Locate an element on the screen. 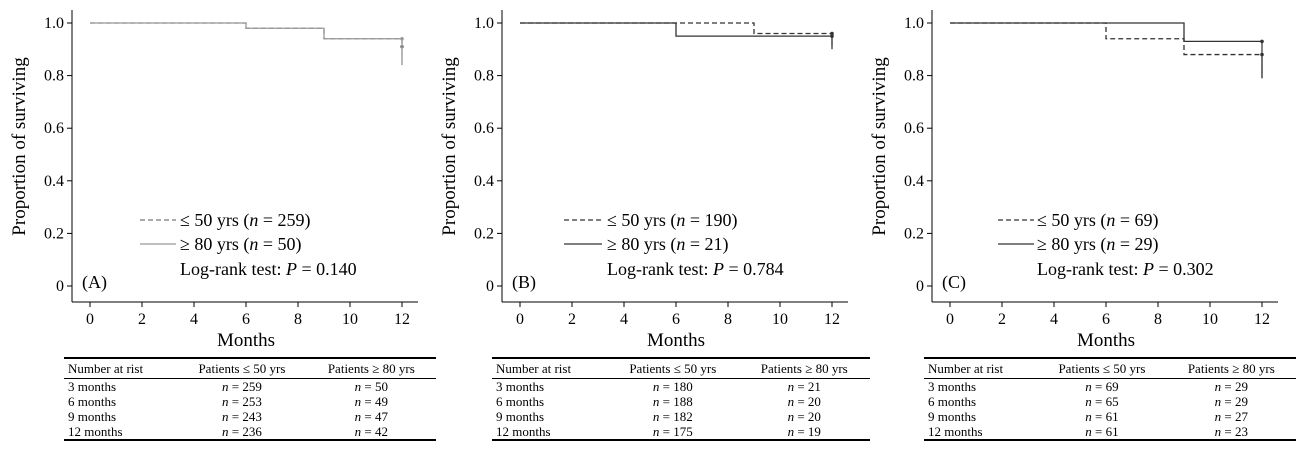  risk-table-row: 9 months n = 243 n = 47 is located at coordinates (250, 416).